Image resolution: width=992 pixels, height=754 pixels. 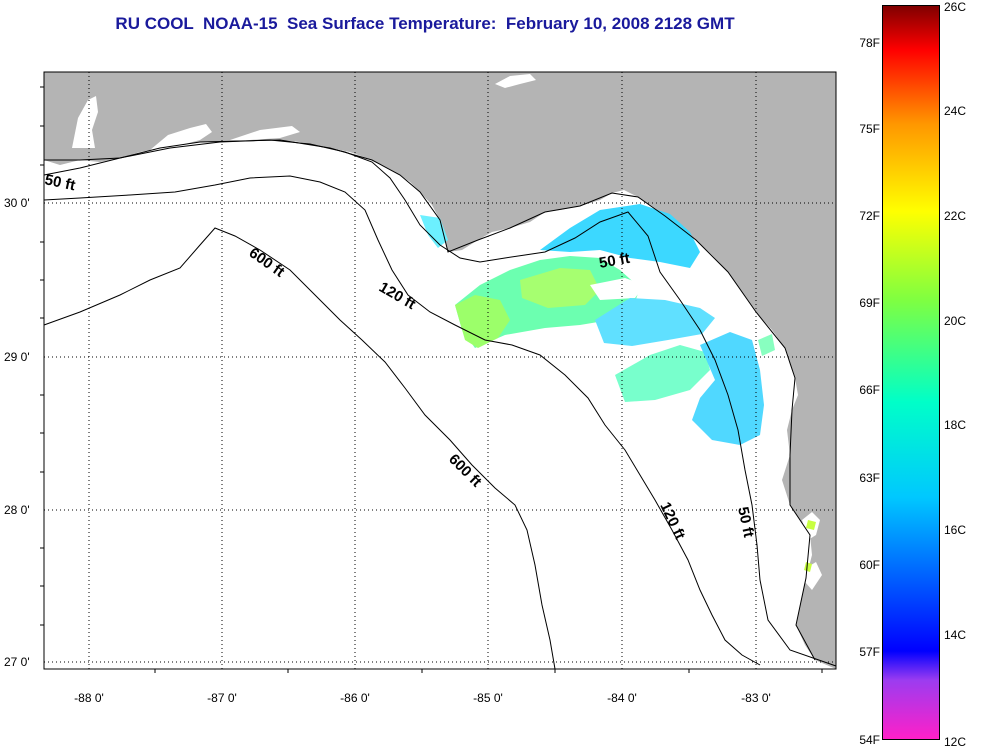 I want to click on temperature-colorbar, so click(x=911, y=372).